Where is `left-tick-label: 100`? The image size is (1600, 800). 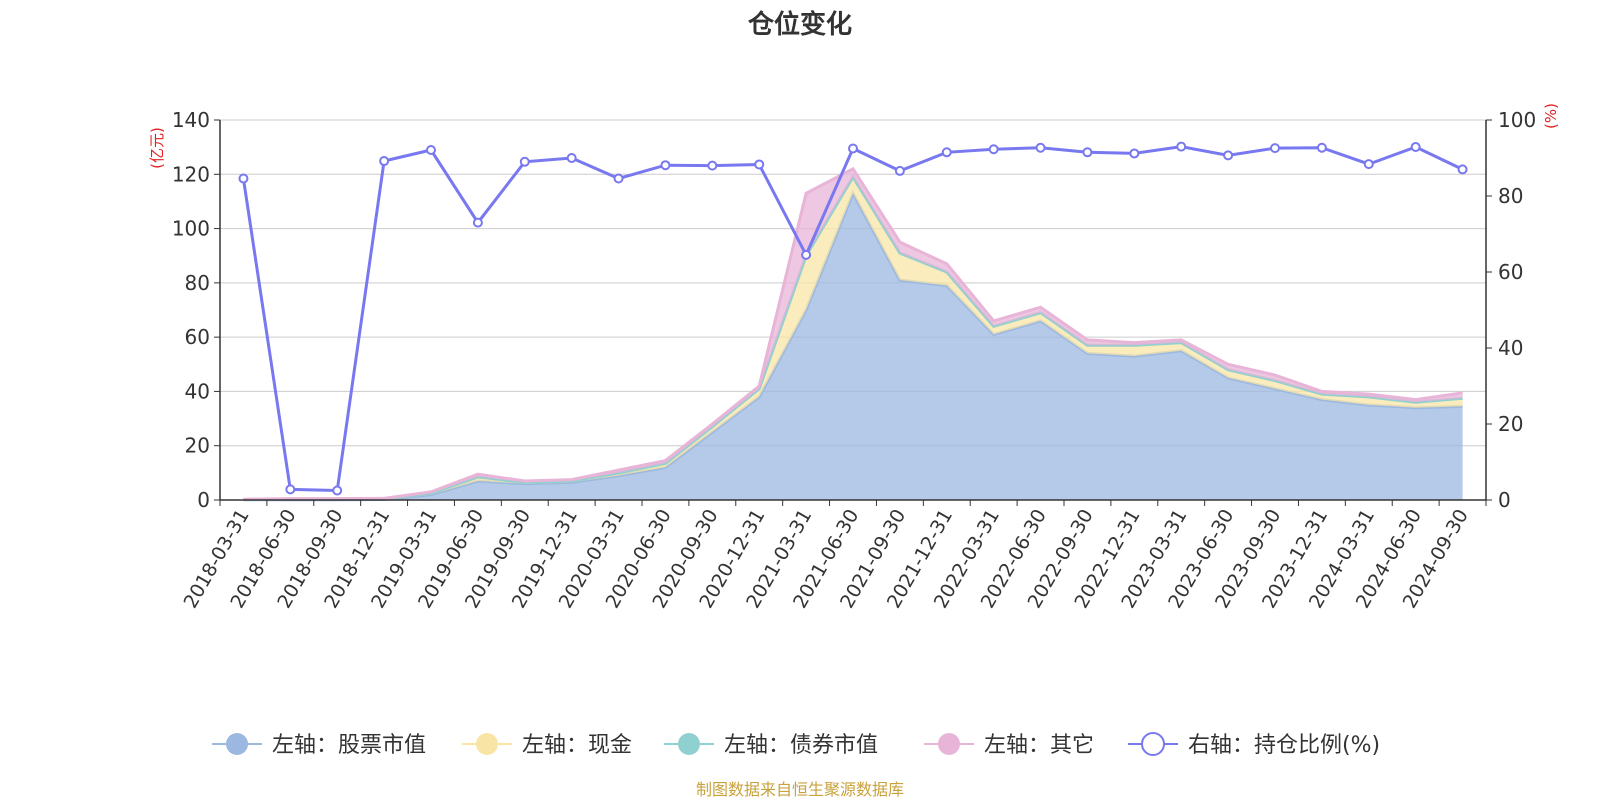 left-tick-label: 100 is located at coordinates (191, 229).